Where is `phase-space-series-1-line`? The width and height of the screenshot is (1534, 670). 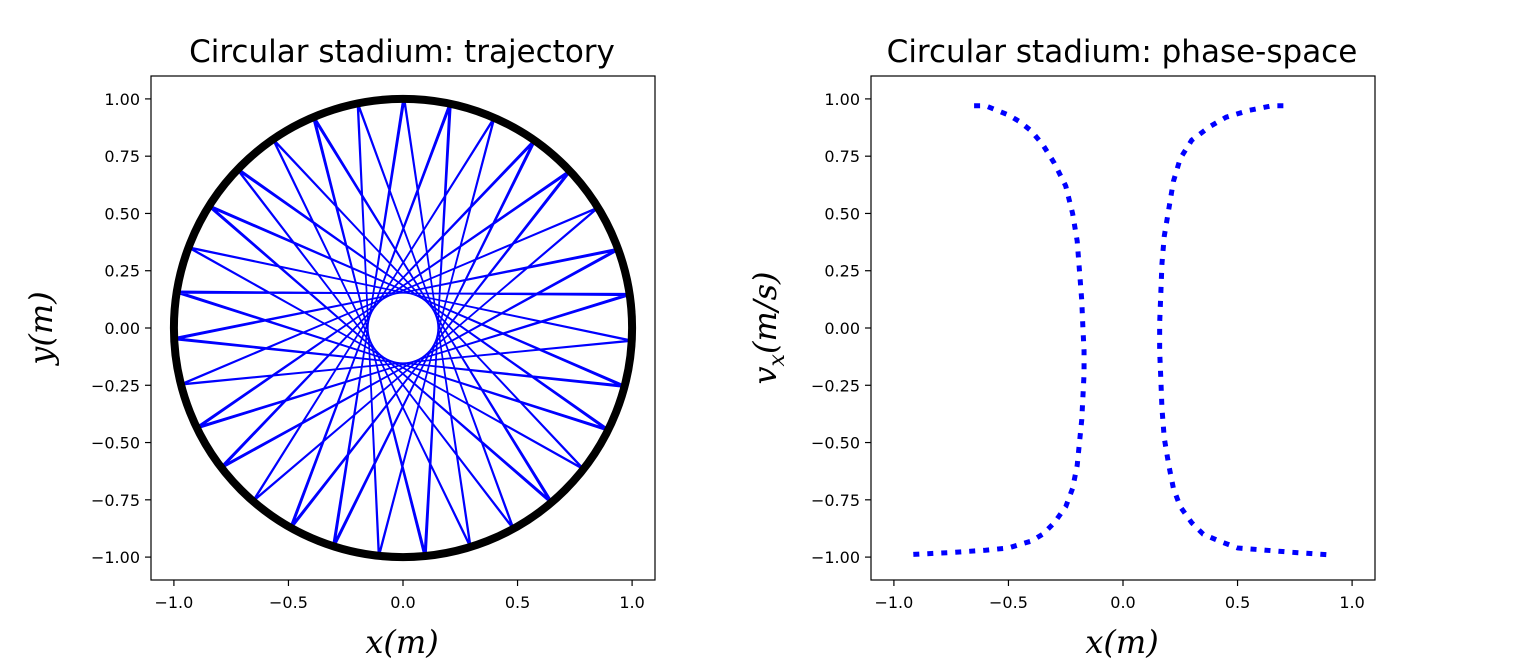 phase-space-series-1-line is located at coordinates (1243, 330).